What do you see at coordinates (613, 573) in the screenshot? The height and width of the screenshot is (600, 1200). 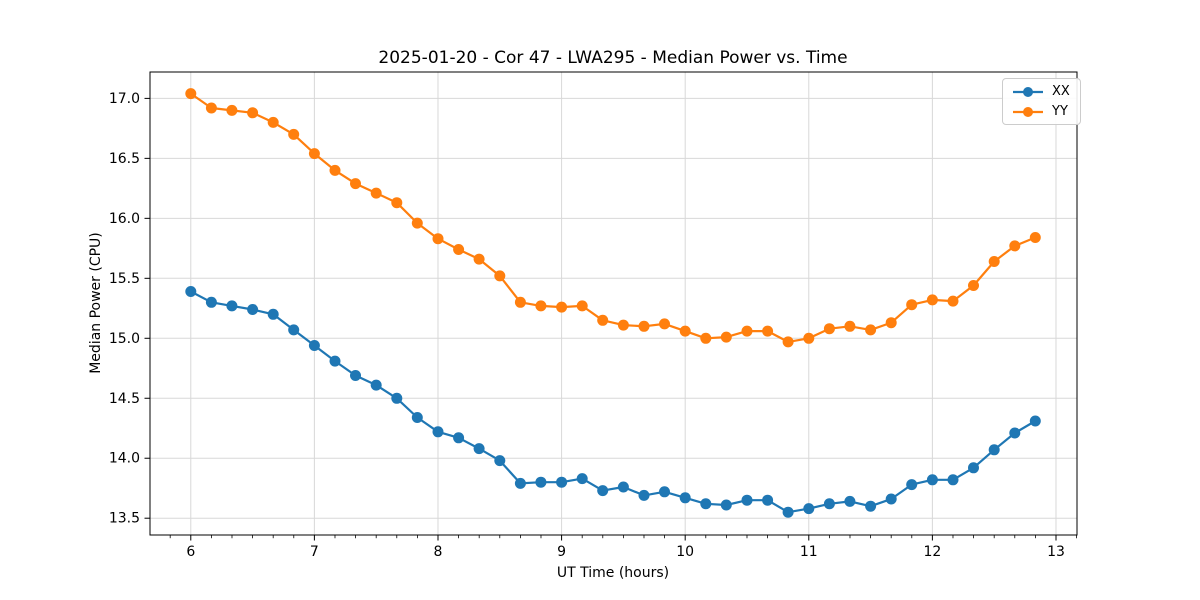 I see `x-axis-label: UT Time (hours)` at bounding box center [613, 573].